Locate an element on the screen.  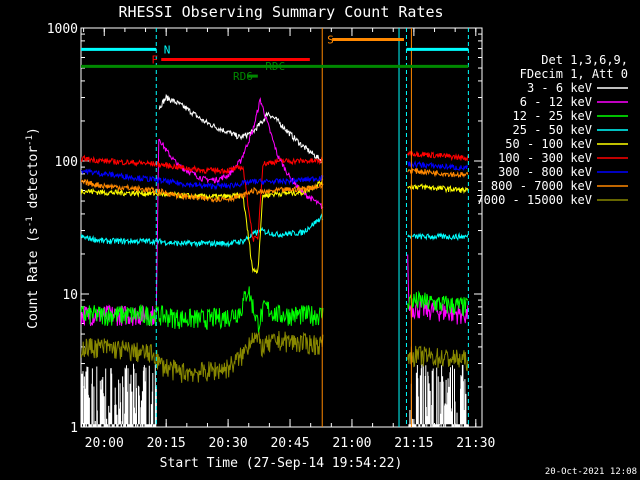
flag-label: F is located at coordinates (154, 59).